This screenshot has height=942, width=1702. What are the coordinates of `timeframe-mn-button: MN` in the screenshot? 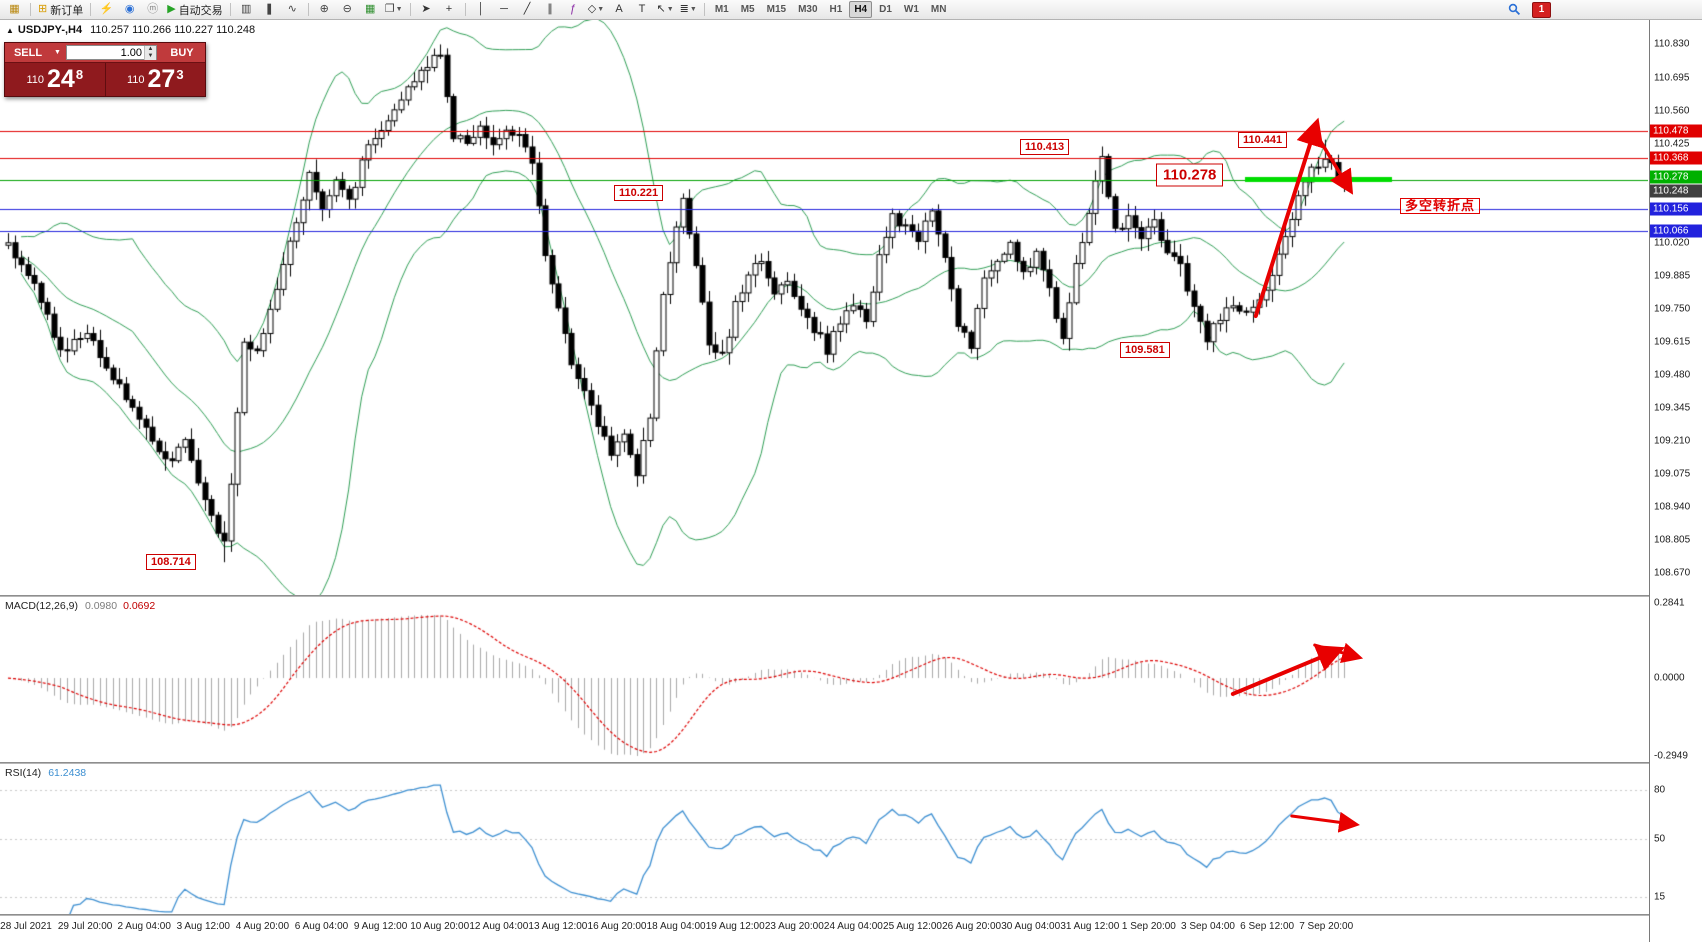 It's located at (938, 9).